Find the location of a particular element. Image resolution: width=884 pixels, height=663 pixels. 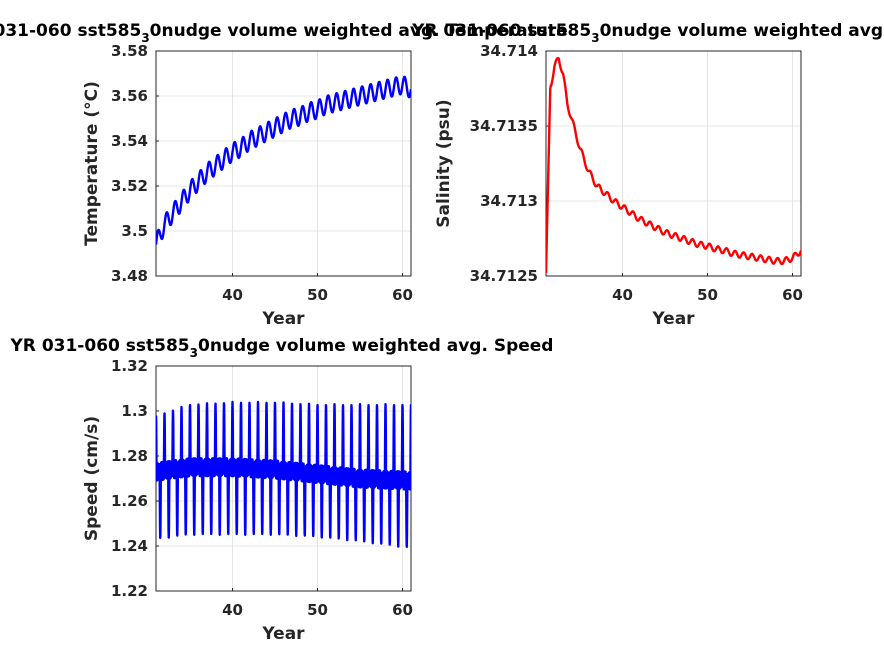

y-tick-label: 1.28 is located at coordinates (129, 456).